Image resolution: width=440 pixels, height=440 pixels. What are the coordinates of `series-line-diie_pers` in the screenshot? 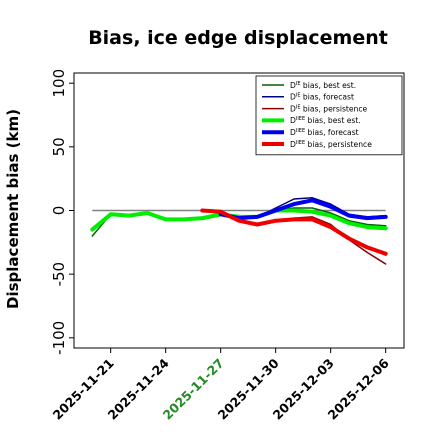 It's located at (294, 232).